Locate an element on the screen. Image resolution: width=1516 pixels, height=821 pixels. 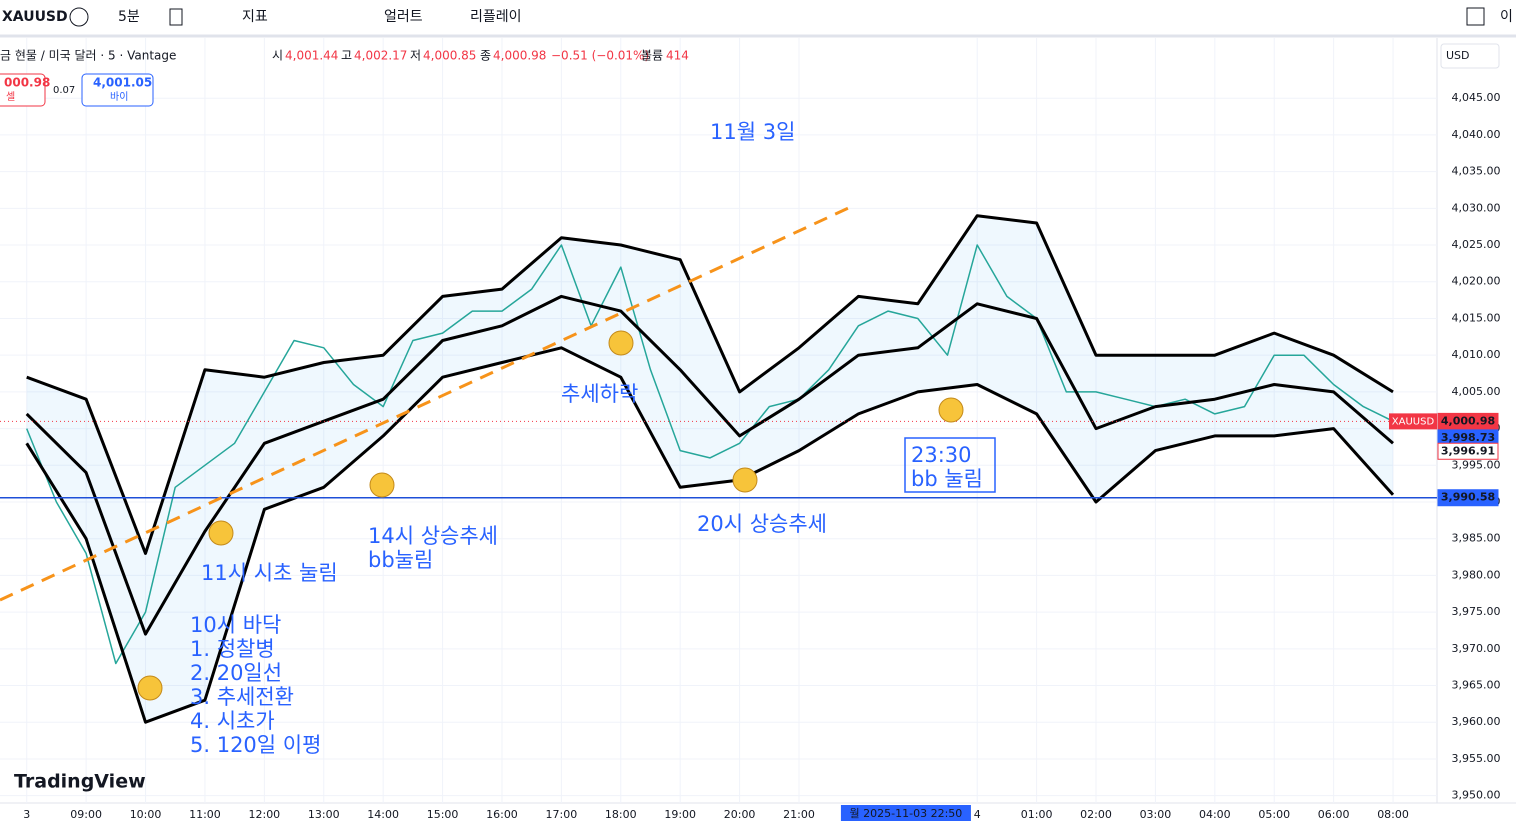
buy-price: 4,001.05 is located at coordinates (122, 83).